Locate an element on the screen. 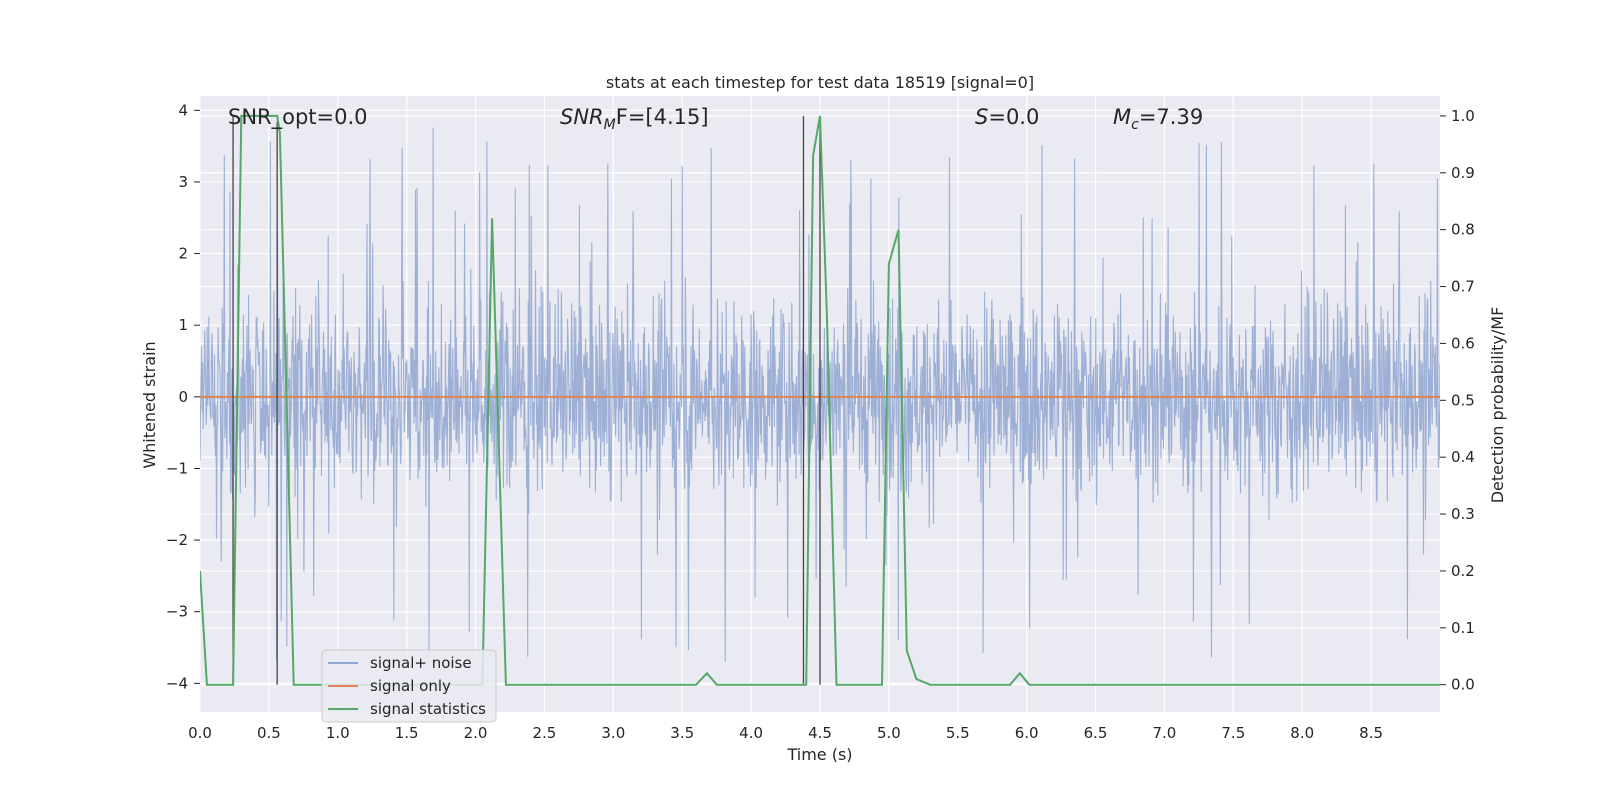 The width and height of the screenshot is (1600, 800). x-tick-label: 2.0 is located at coordinates (476, 733).